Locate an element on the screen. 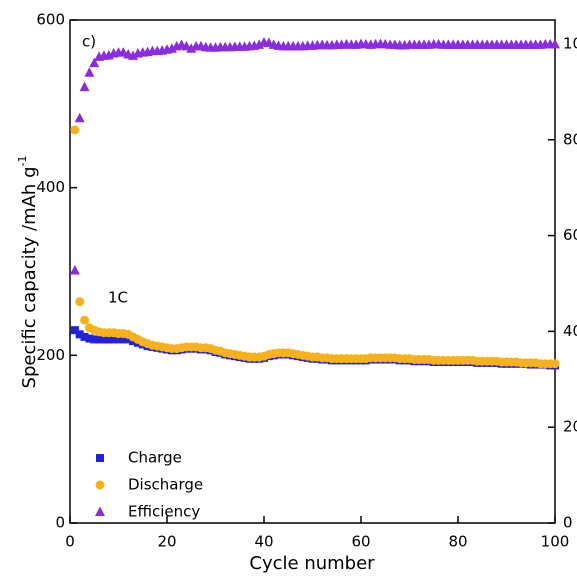 This screenshot has width=577, height=577. x-axis-label: Cycle number is located at coordinates (312, 563).